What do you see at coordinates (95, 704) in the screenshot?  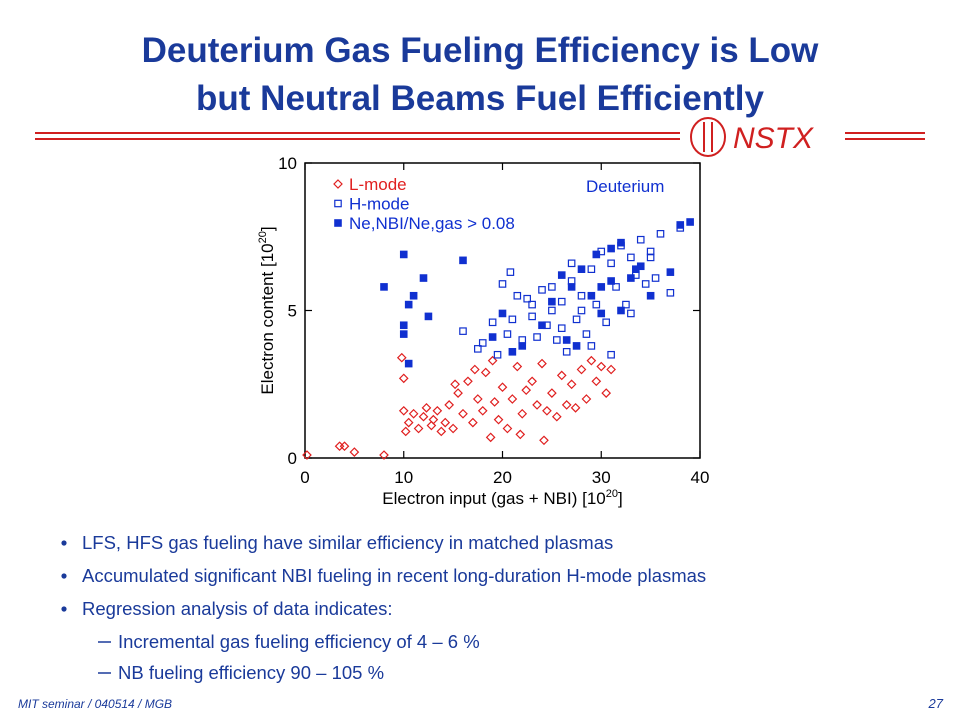 I see `footer: MIT seminar / 040514 / MGB` at bounding box center [95, 704].